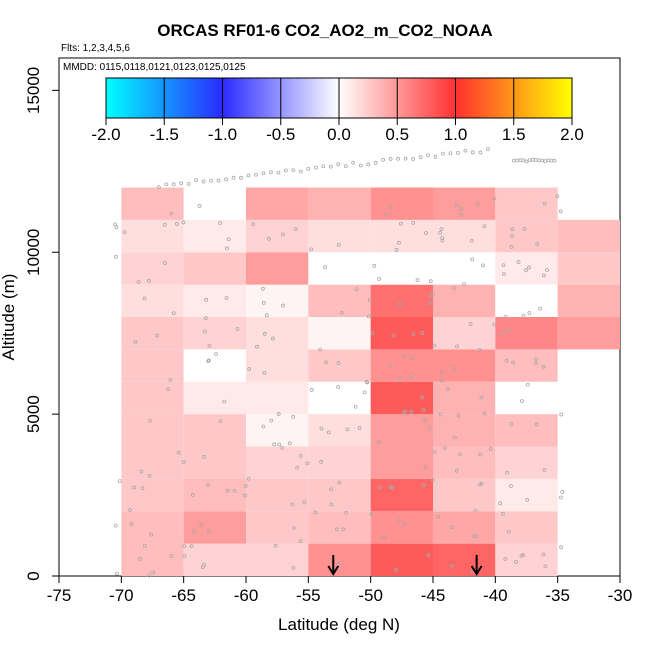 The height and width of the screenshot is (650, 650). I want to click on x-tick-label: -40, so click(495, 595).